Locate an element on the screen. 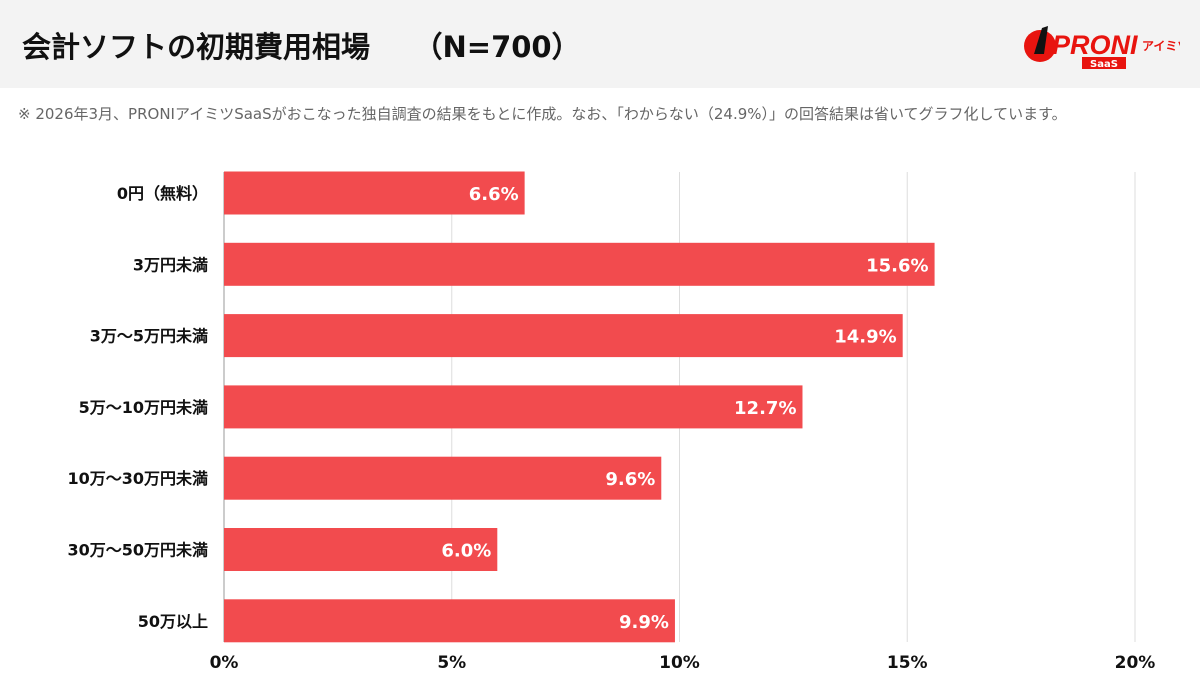 The height and width of the screenshot is (700, 1200). category-label: 50万以上 is located at coordinates (173, 621).